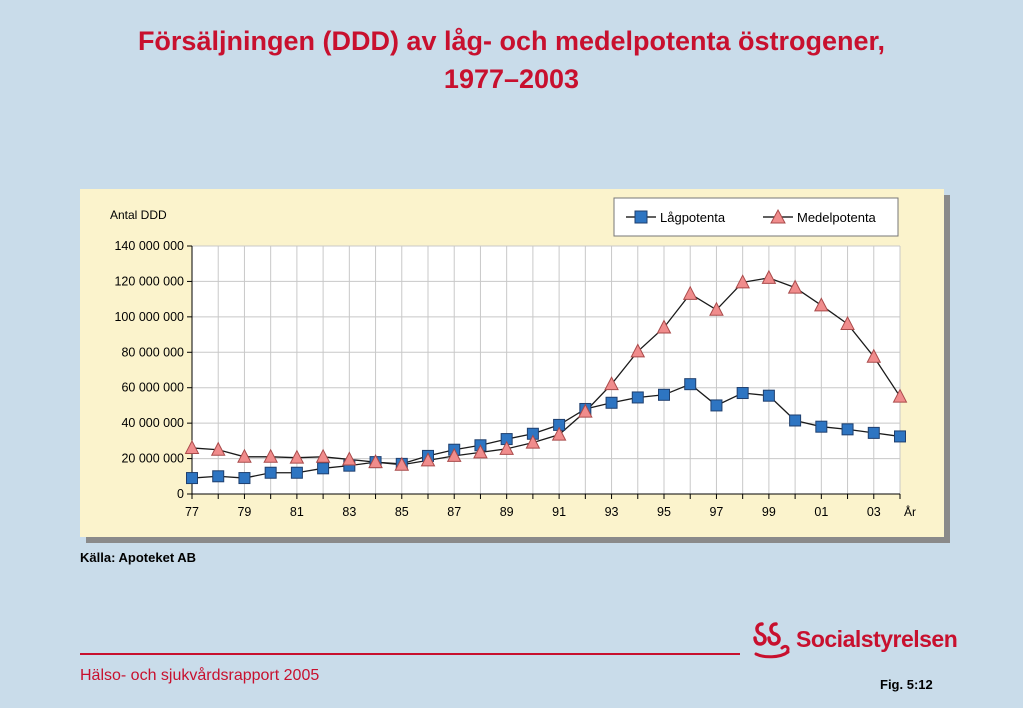 This screenshot has width=1023, height=708. Describe the element at coordinates (771, 640) in the screenshot. I see `socialstyrelsen-logo-icon` at that location.